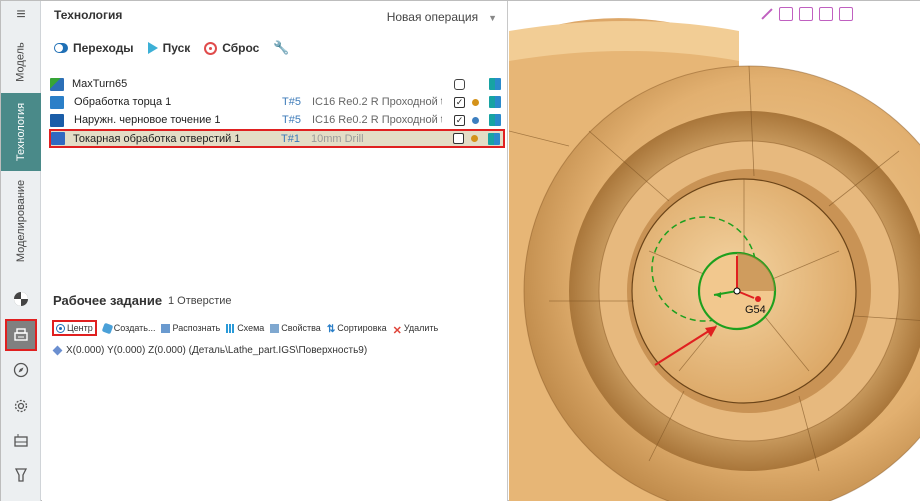  Describe the element at coordinates (211, 48) in the screenshot. I see `reset-icon` at that location.